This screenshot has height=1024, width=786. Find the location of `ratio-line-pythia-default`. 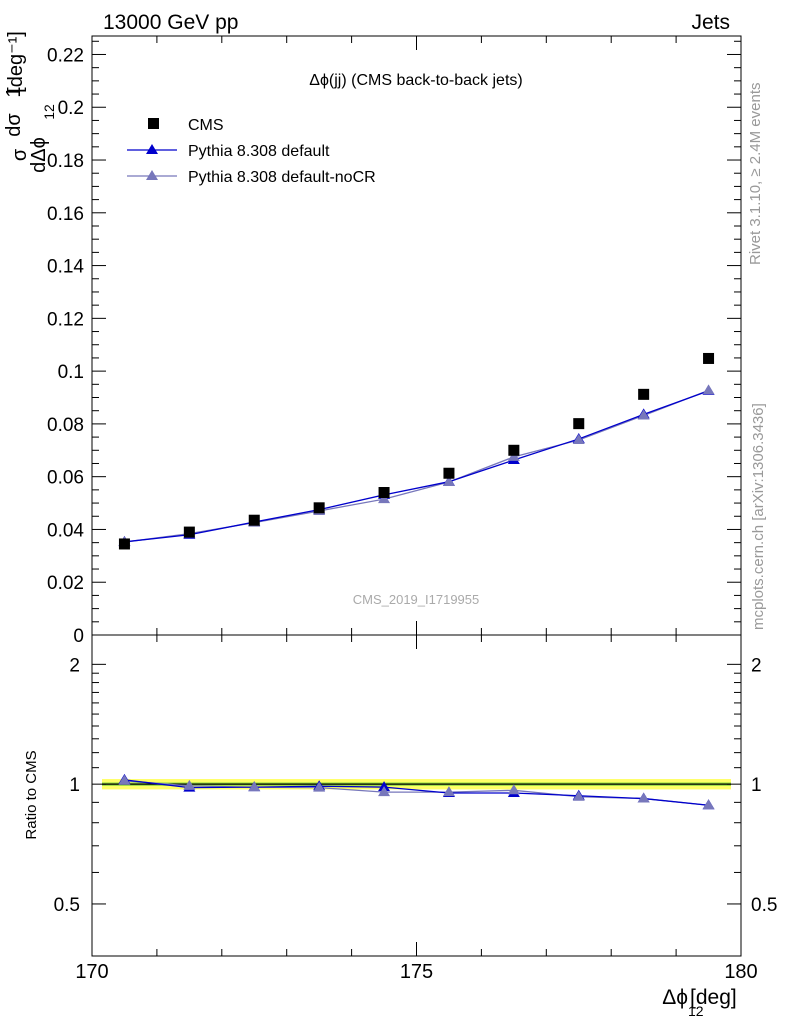

ratio-line-pythia-default is located at coordinates (416, 792).